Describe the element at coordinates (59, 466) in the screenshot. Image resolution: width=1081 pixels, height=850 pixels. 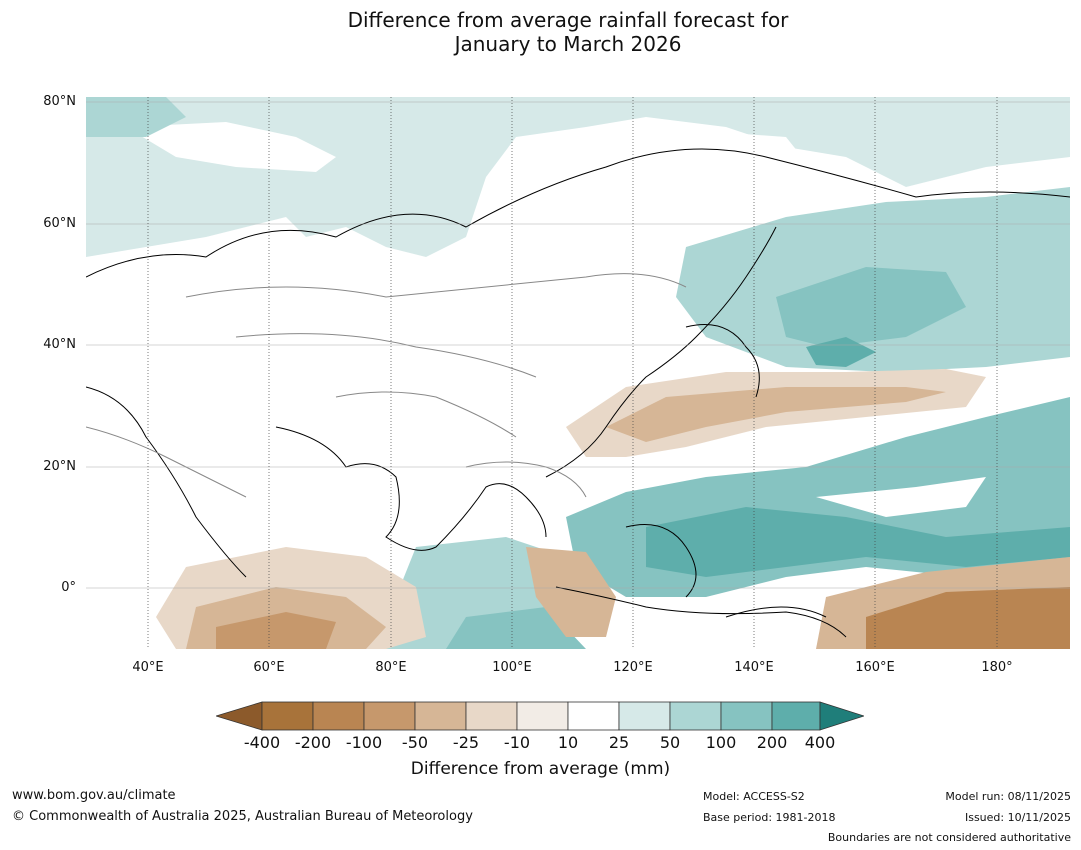
I see `lat-label-20n: 20°N` at that location.